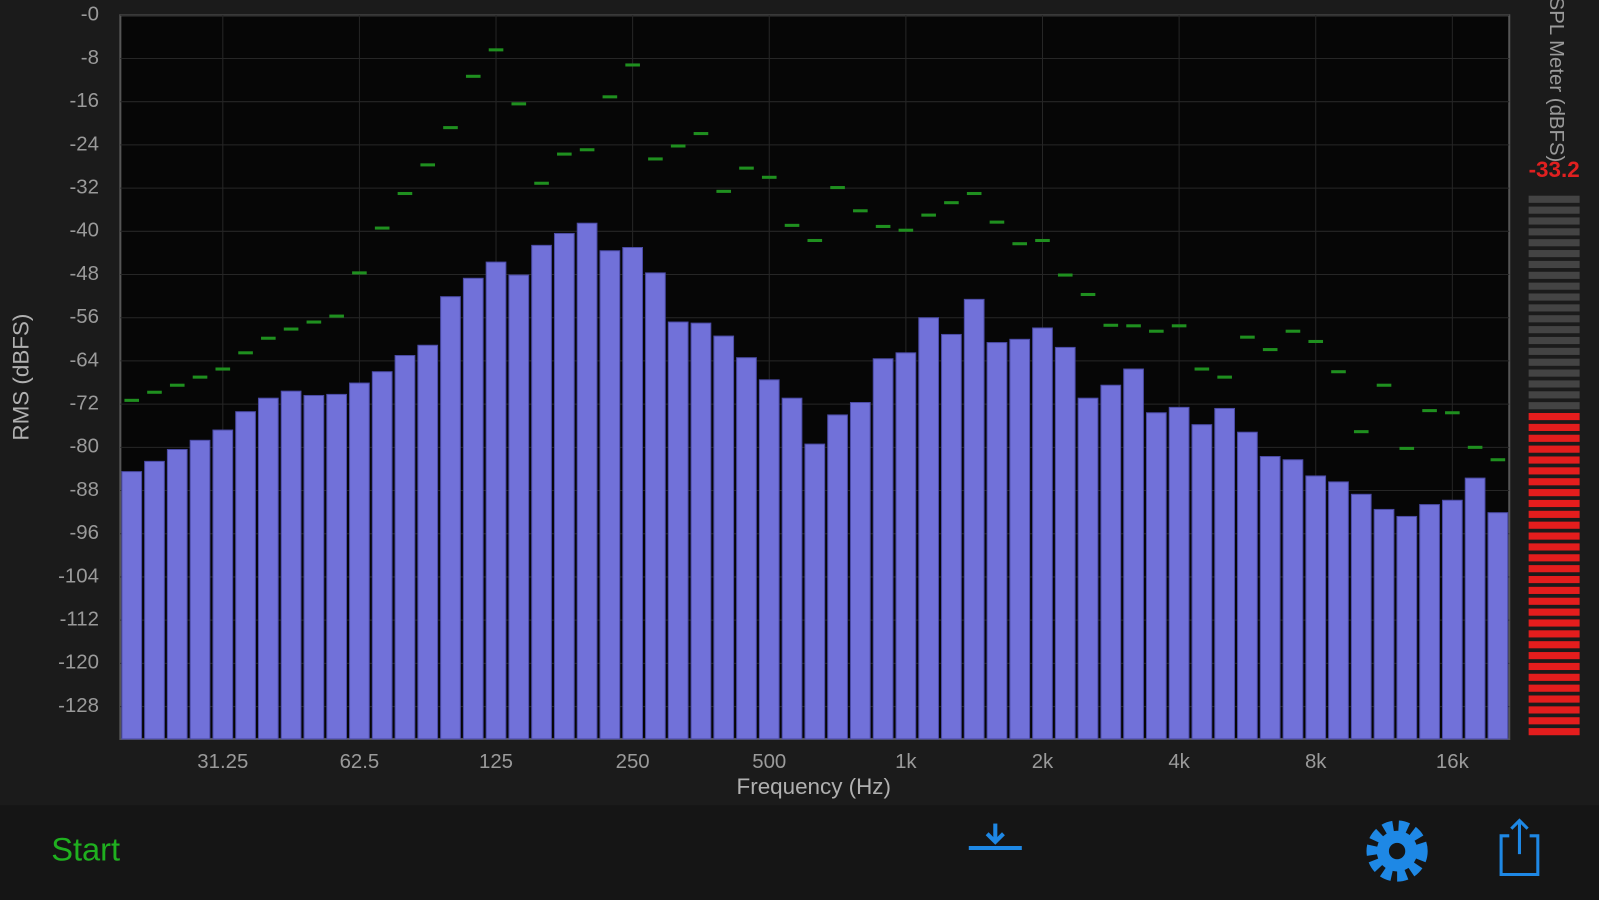  Describe the element at coordinates (1519, 847) in the screenshot. I see `share-button` at that location.